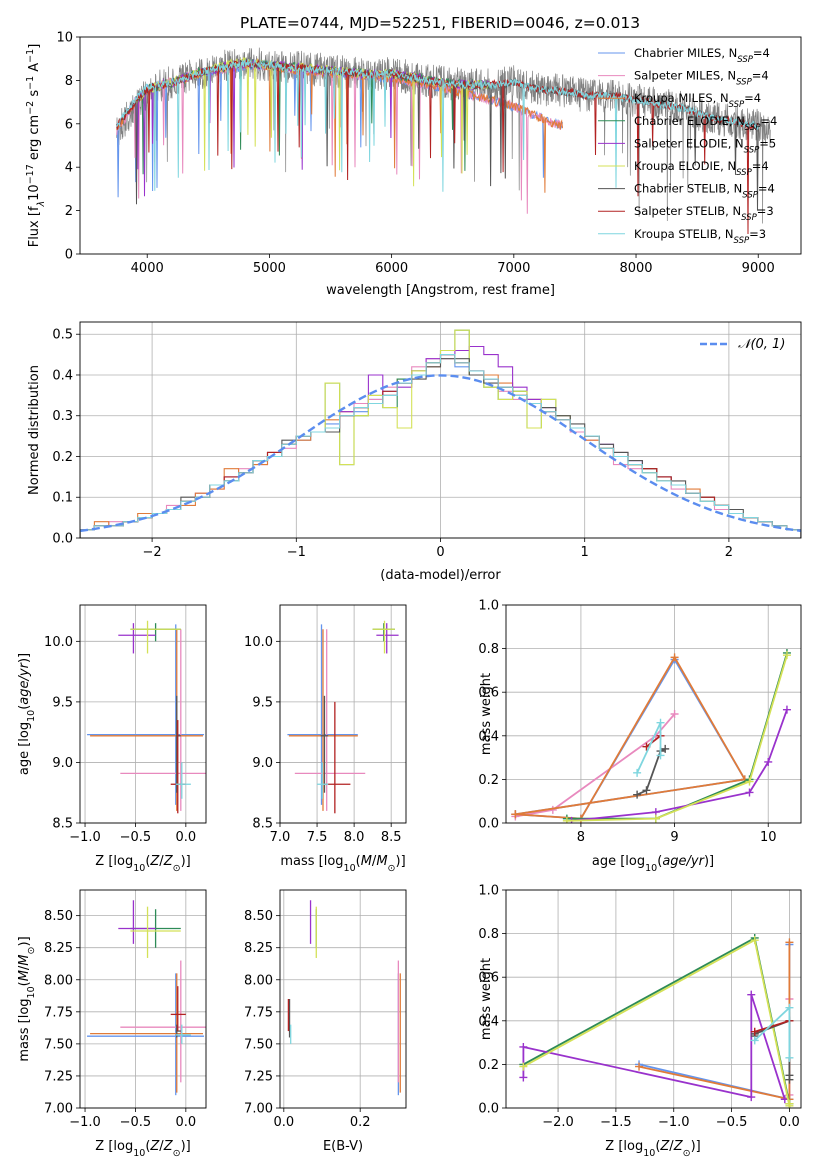  What do you see at coordinates (85, 837) in the screenshot?
I see `x-tick-label: −1.0` at bounding box center [85, 837].